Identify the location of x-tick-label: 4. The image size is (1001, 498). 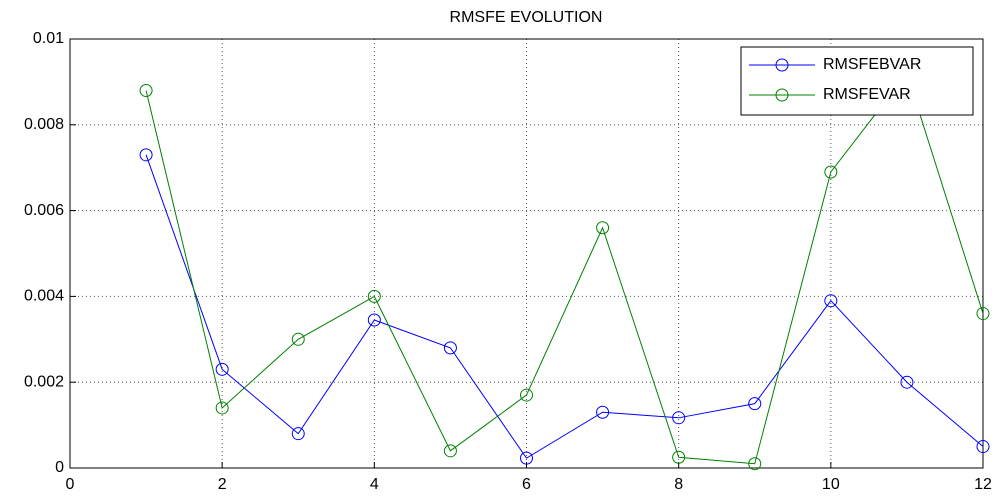
(374, 484).